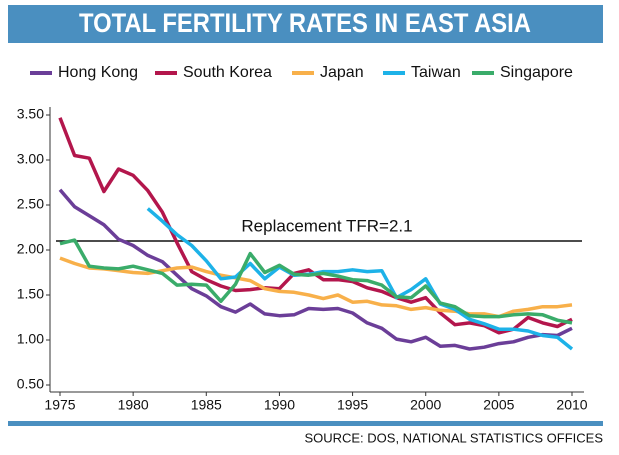 This screenshot has height=455, width=619. What do you see at coordinates (30, 204) in the screenshot?
I see `y-tick-label: 2.50` at bounding box center [30, 204].